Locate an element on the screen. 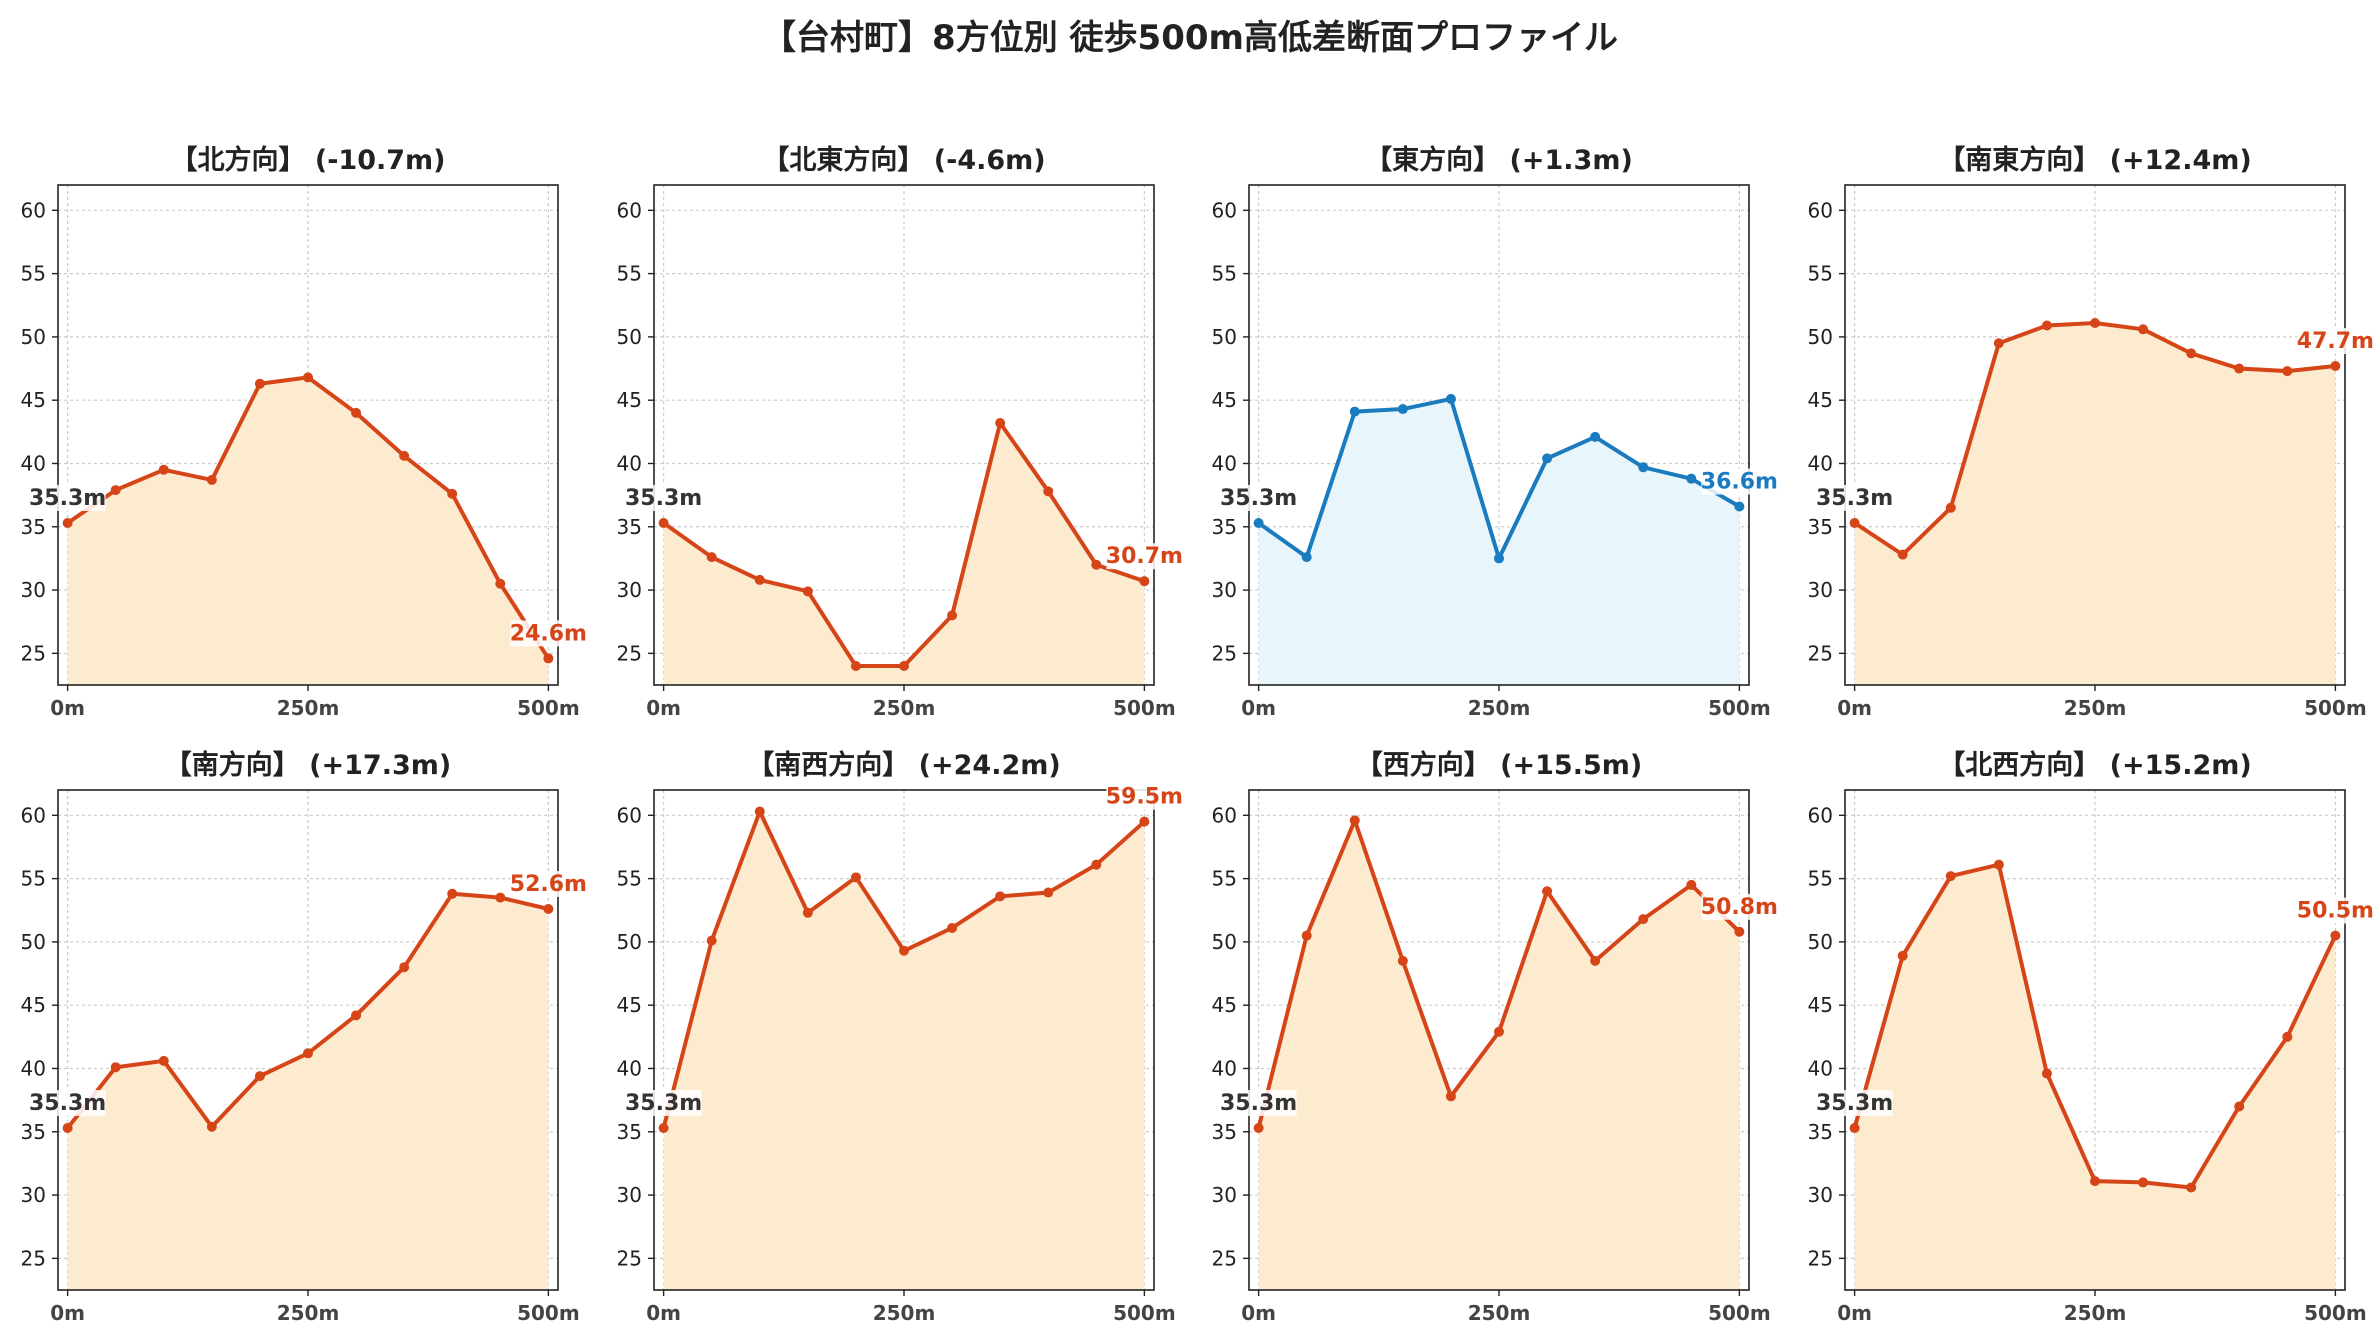 The height and width of the screenshot is (1340, 2380). end-label: 50.5m is located at coordinates (2335, 911).